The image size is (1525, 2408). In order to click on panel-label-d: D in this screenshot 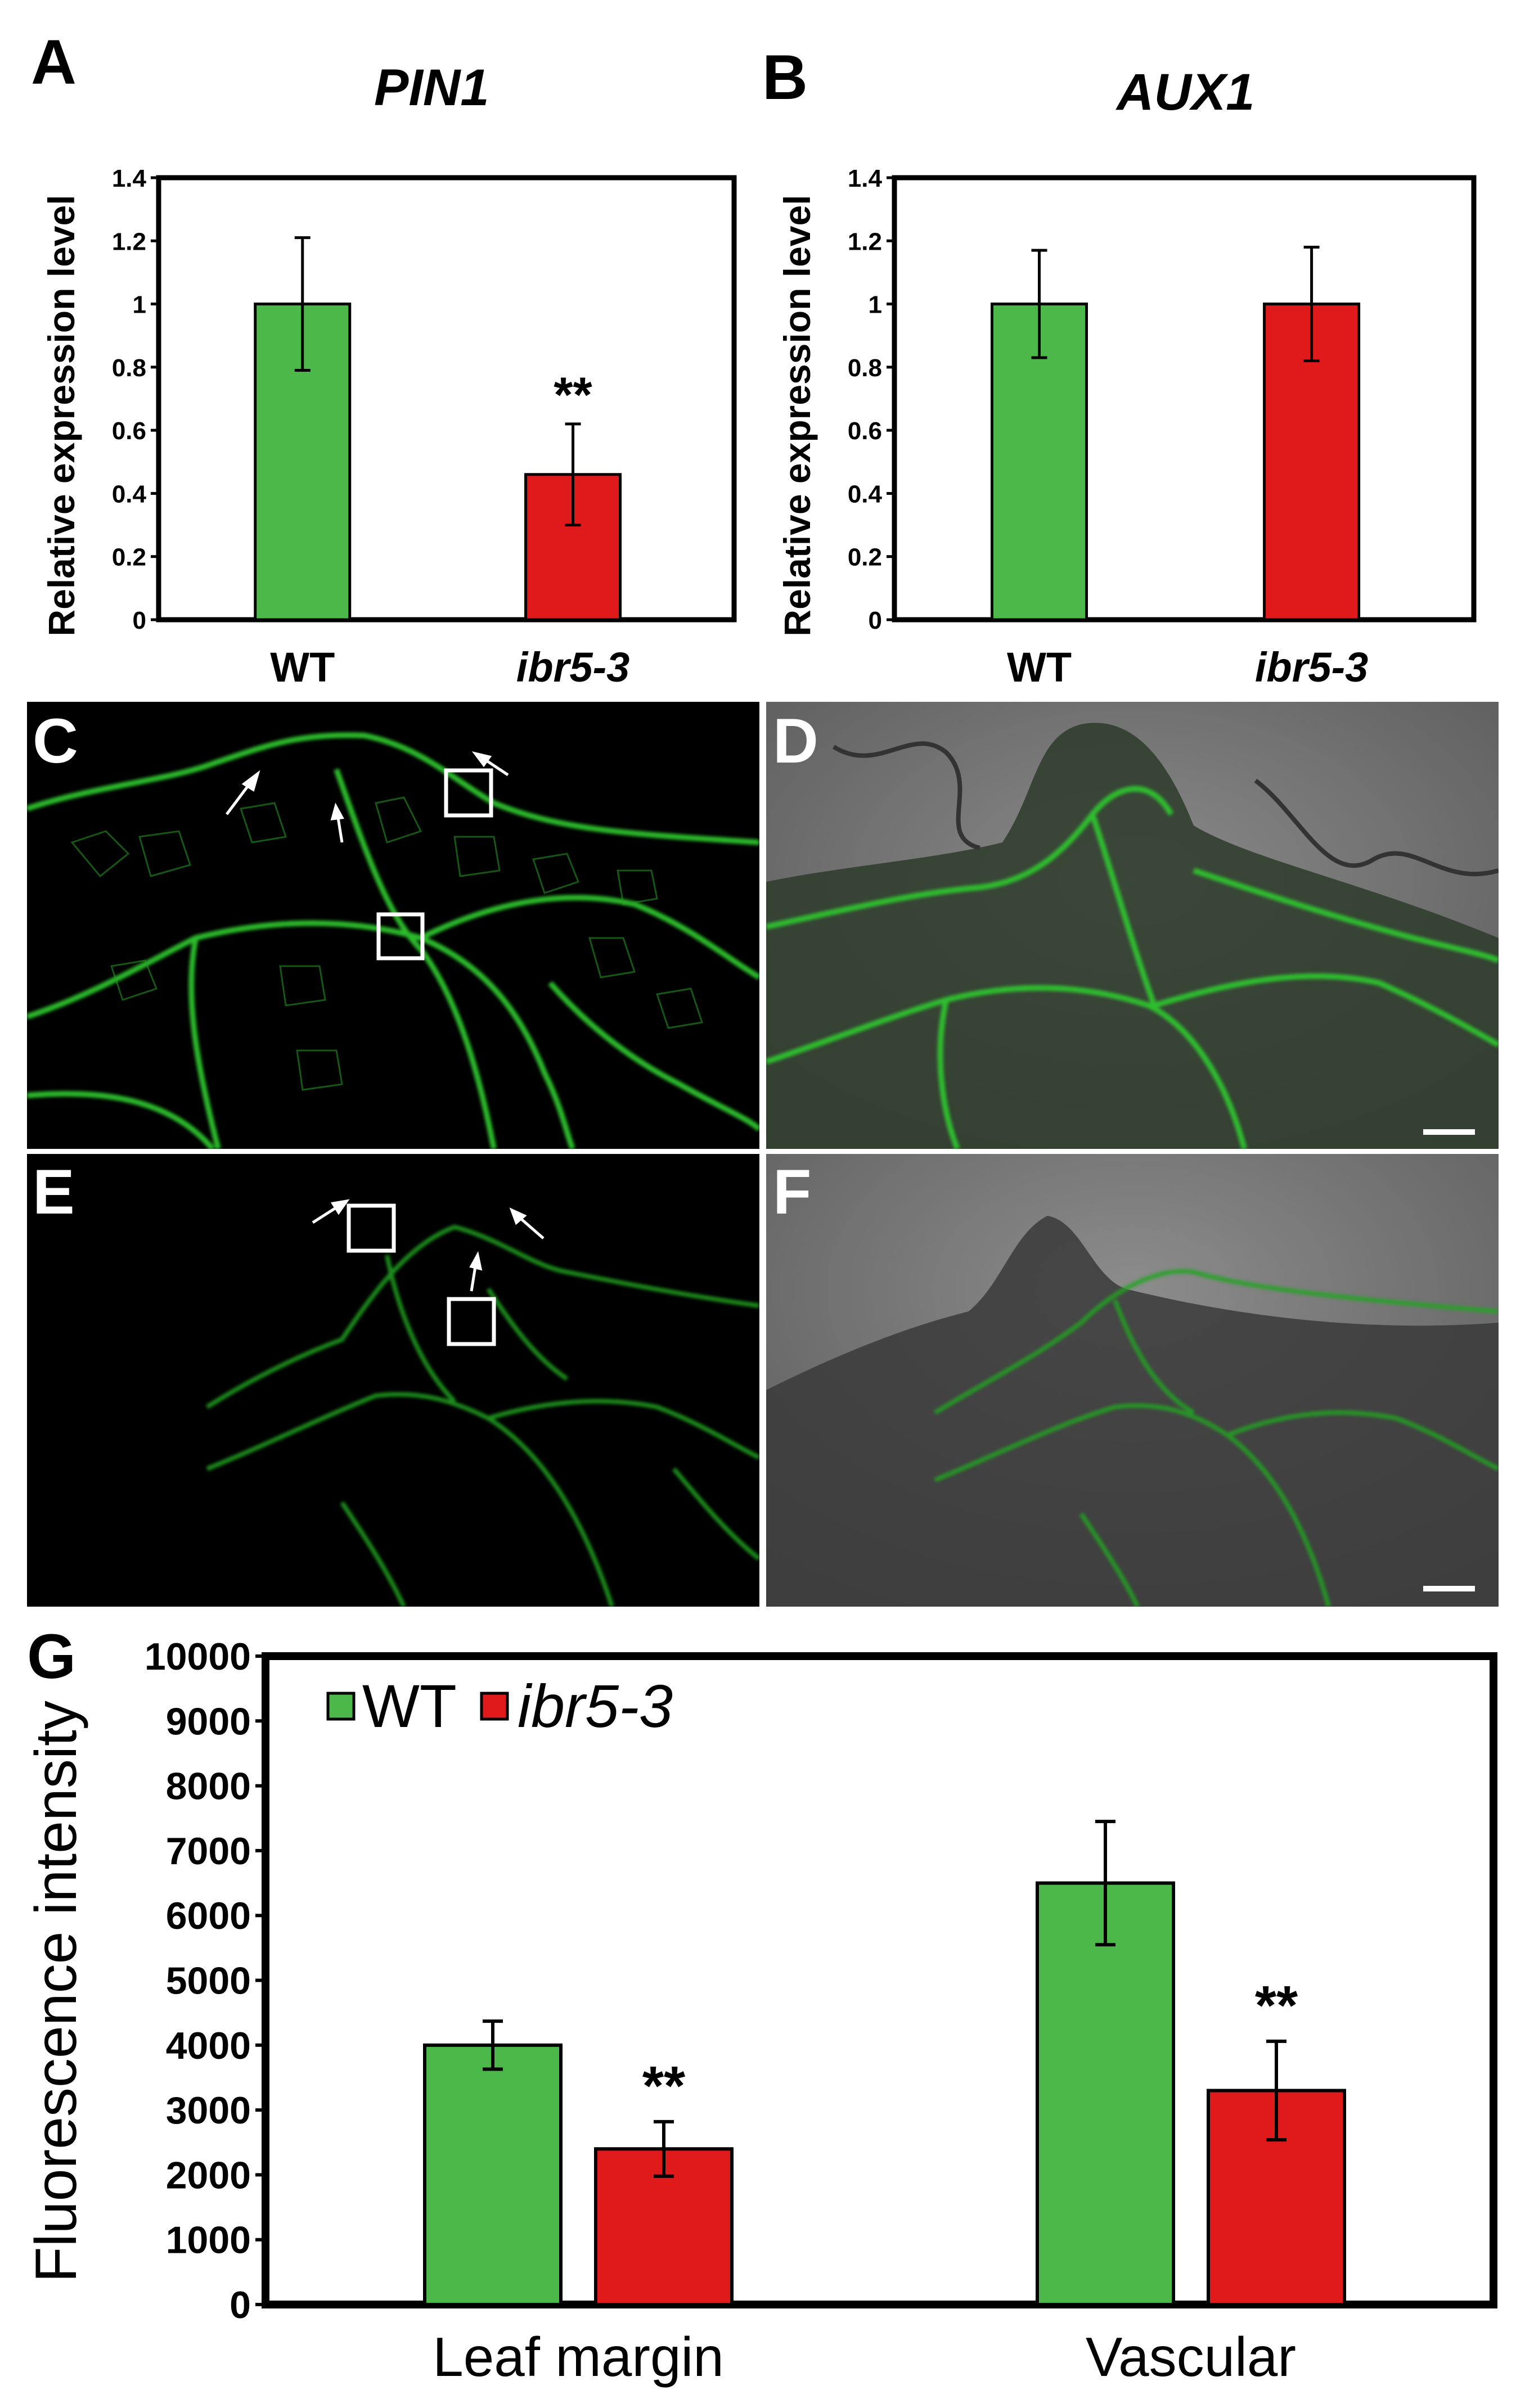, I will do `click(795, 741)`.